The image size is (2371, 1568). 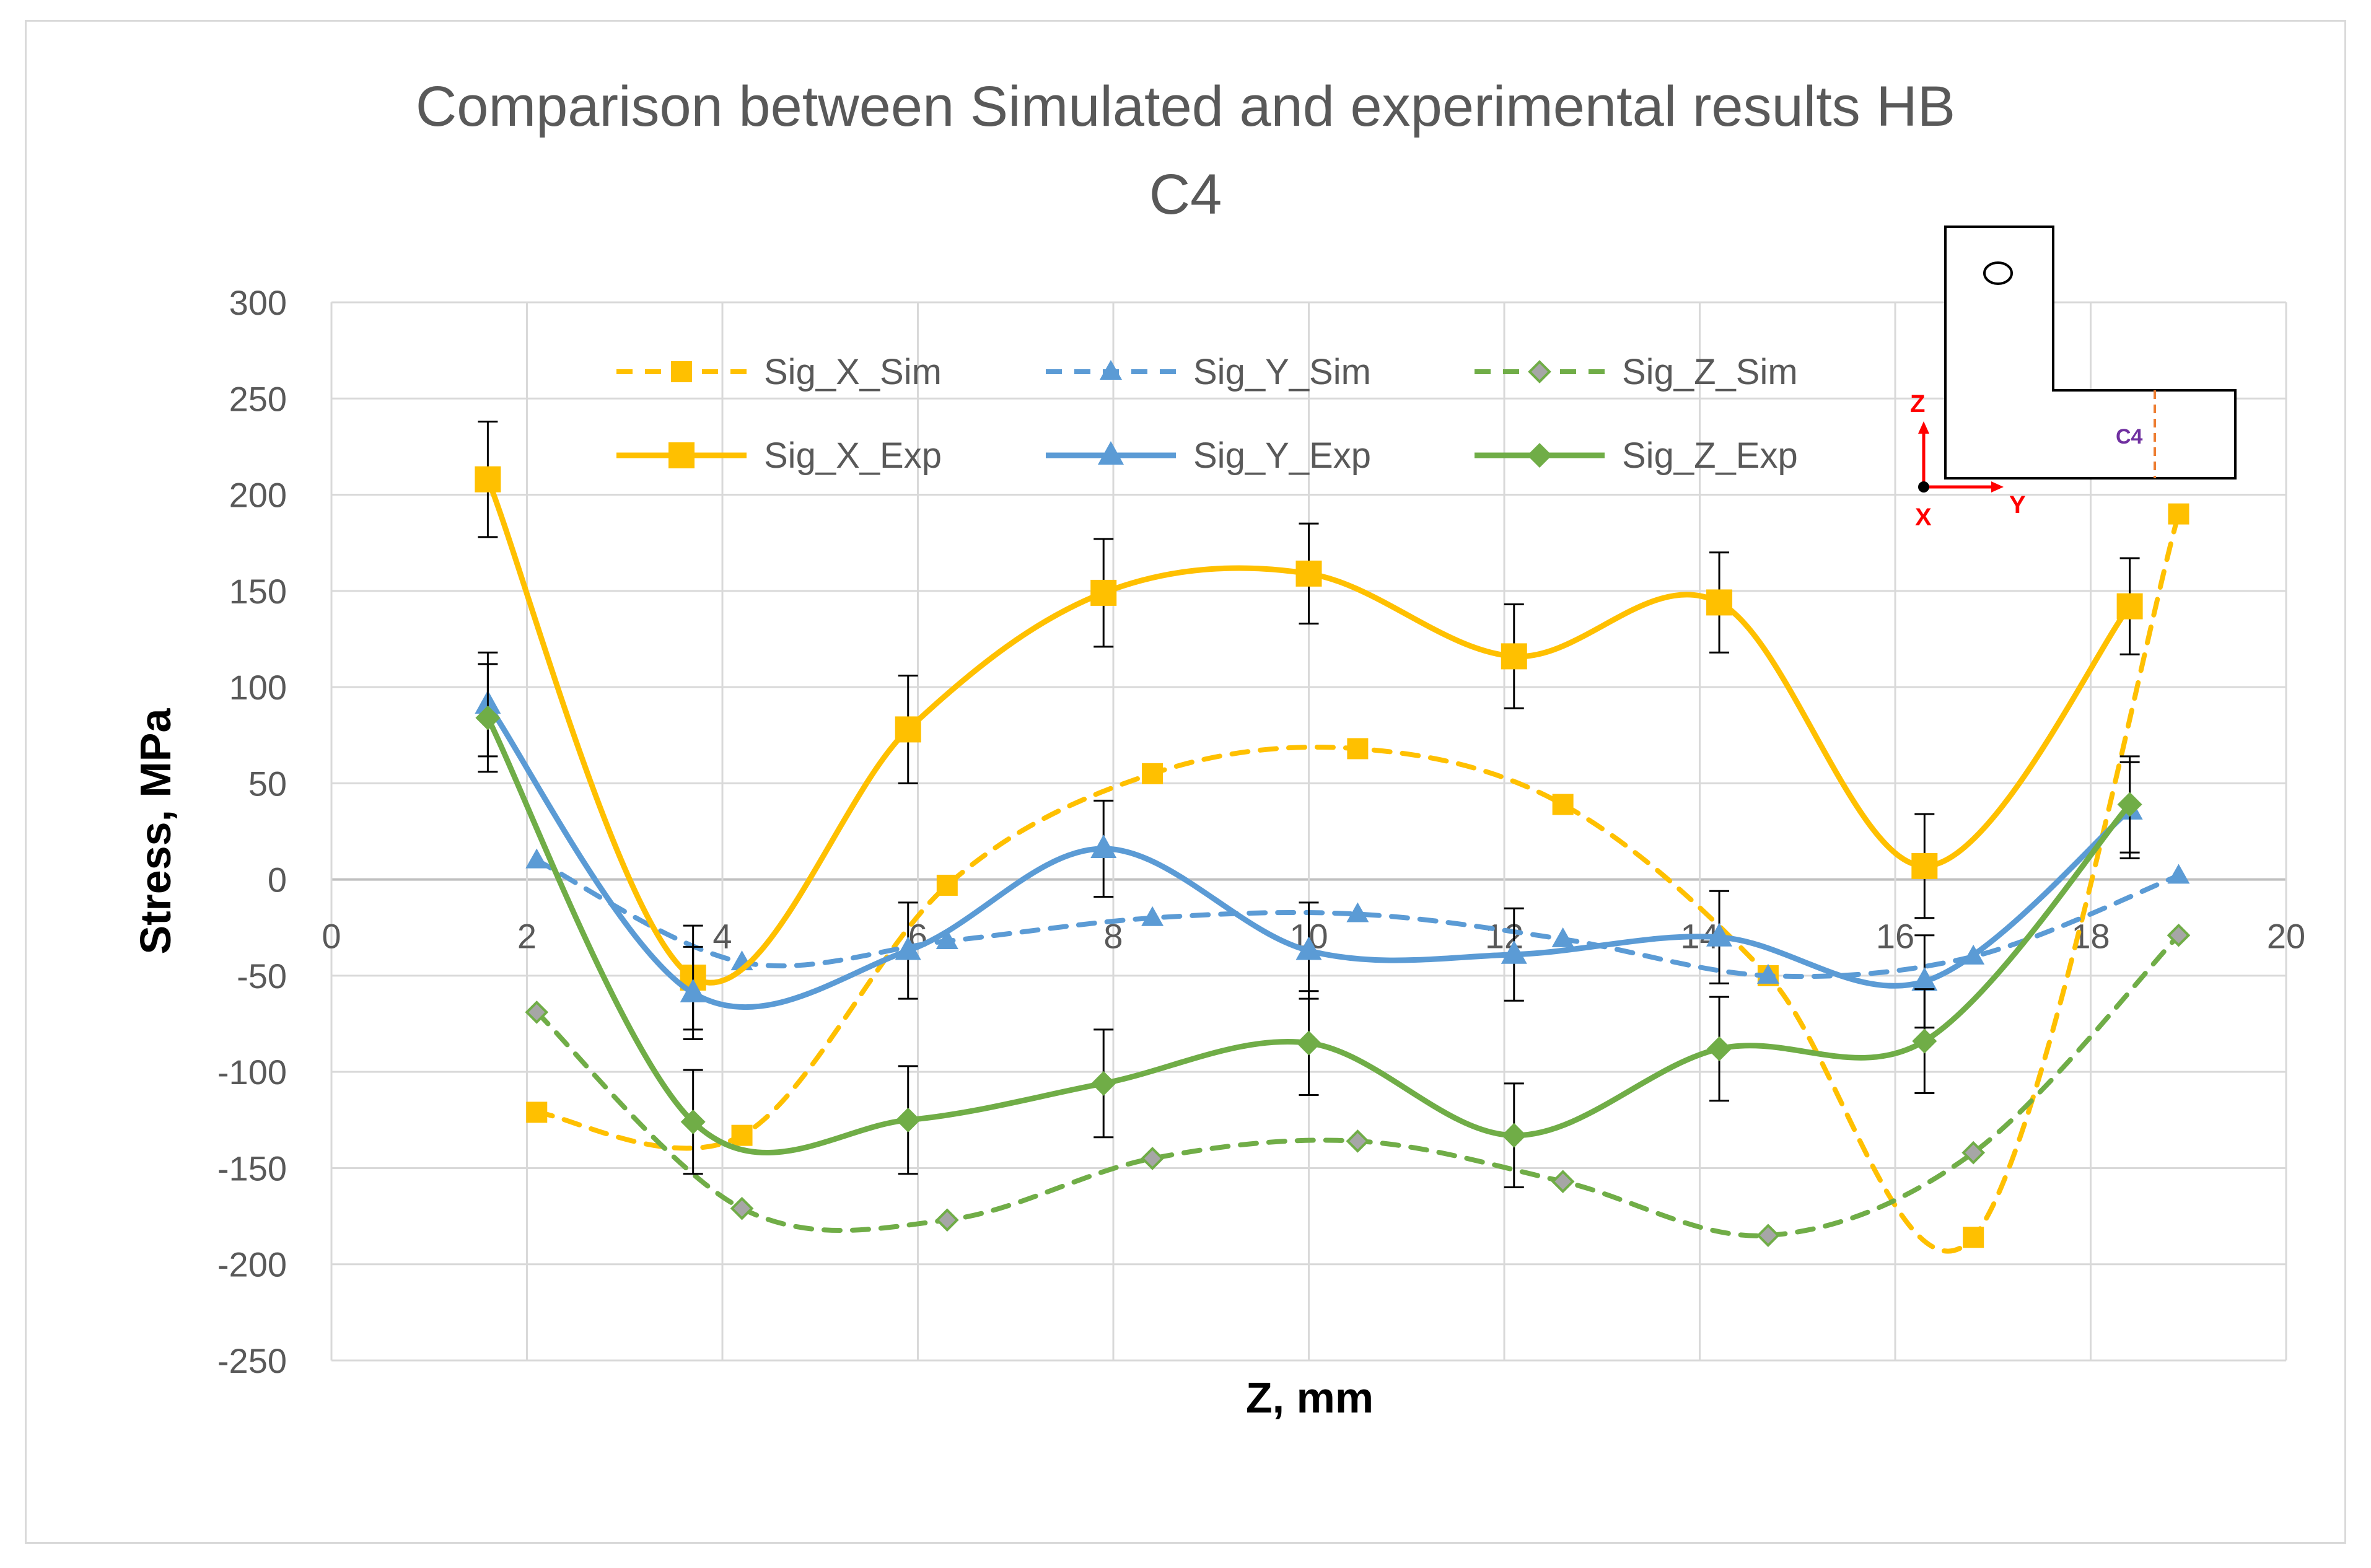 I want to click on legend-item-sig-y-exp: Sig_Y_Exp, so click(x=1208, y=456).